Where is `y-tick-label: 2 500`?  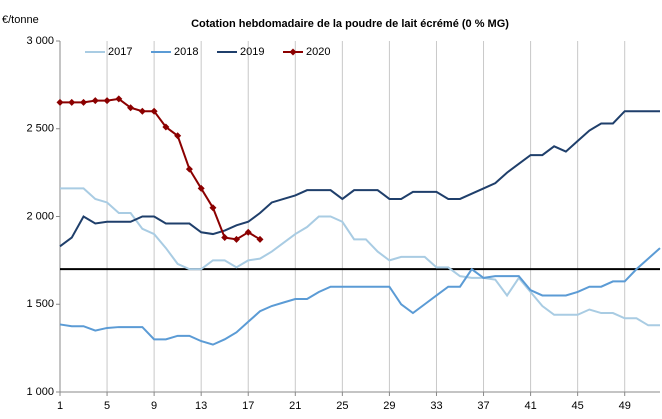 y-tick-label: 2 500 is located at coordinates (40, 129).